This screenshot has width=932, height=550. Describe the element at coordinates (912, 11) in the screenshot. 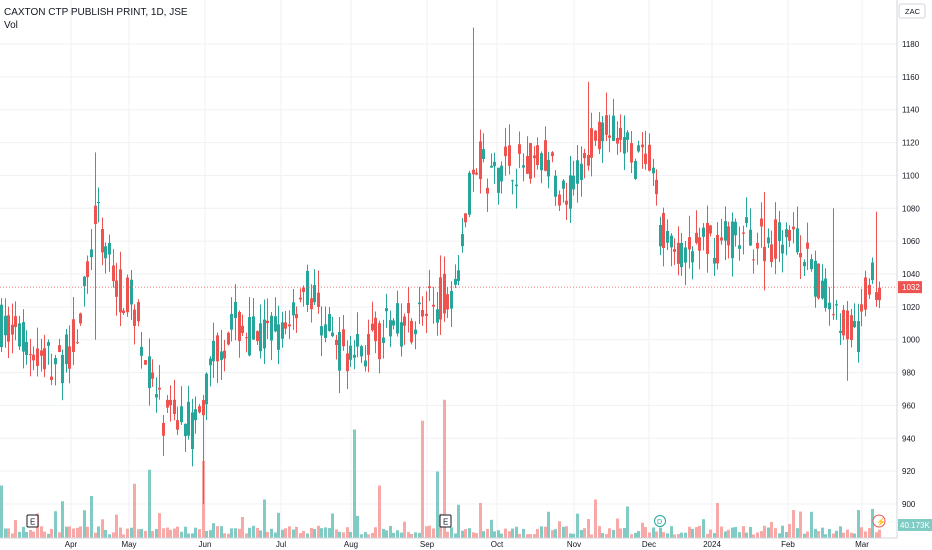

I see `currency-button` at that location.